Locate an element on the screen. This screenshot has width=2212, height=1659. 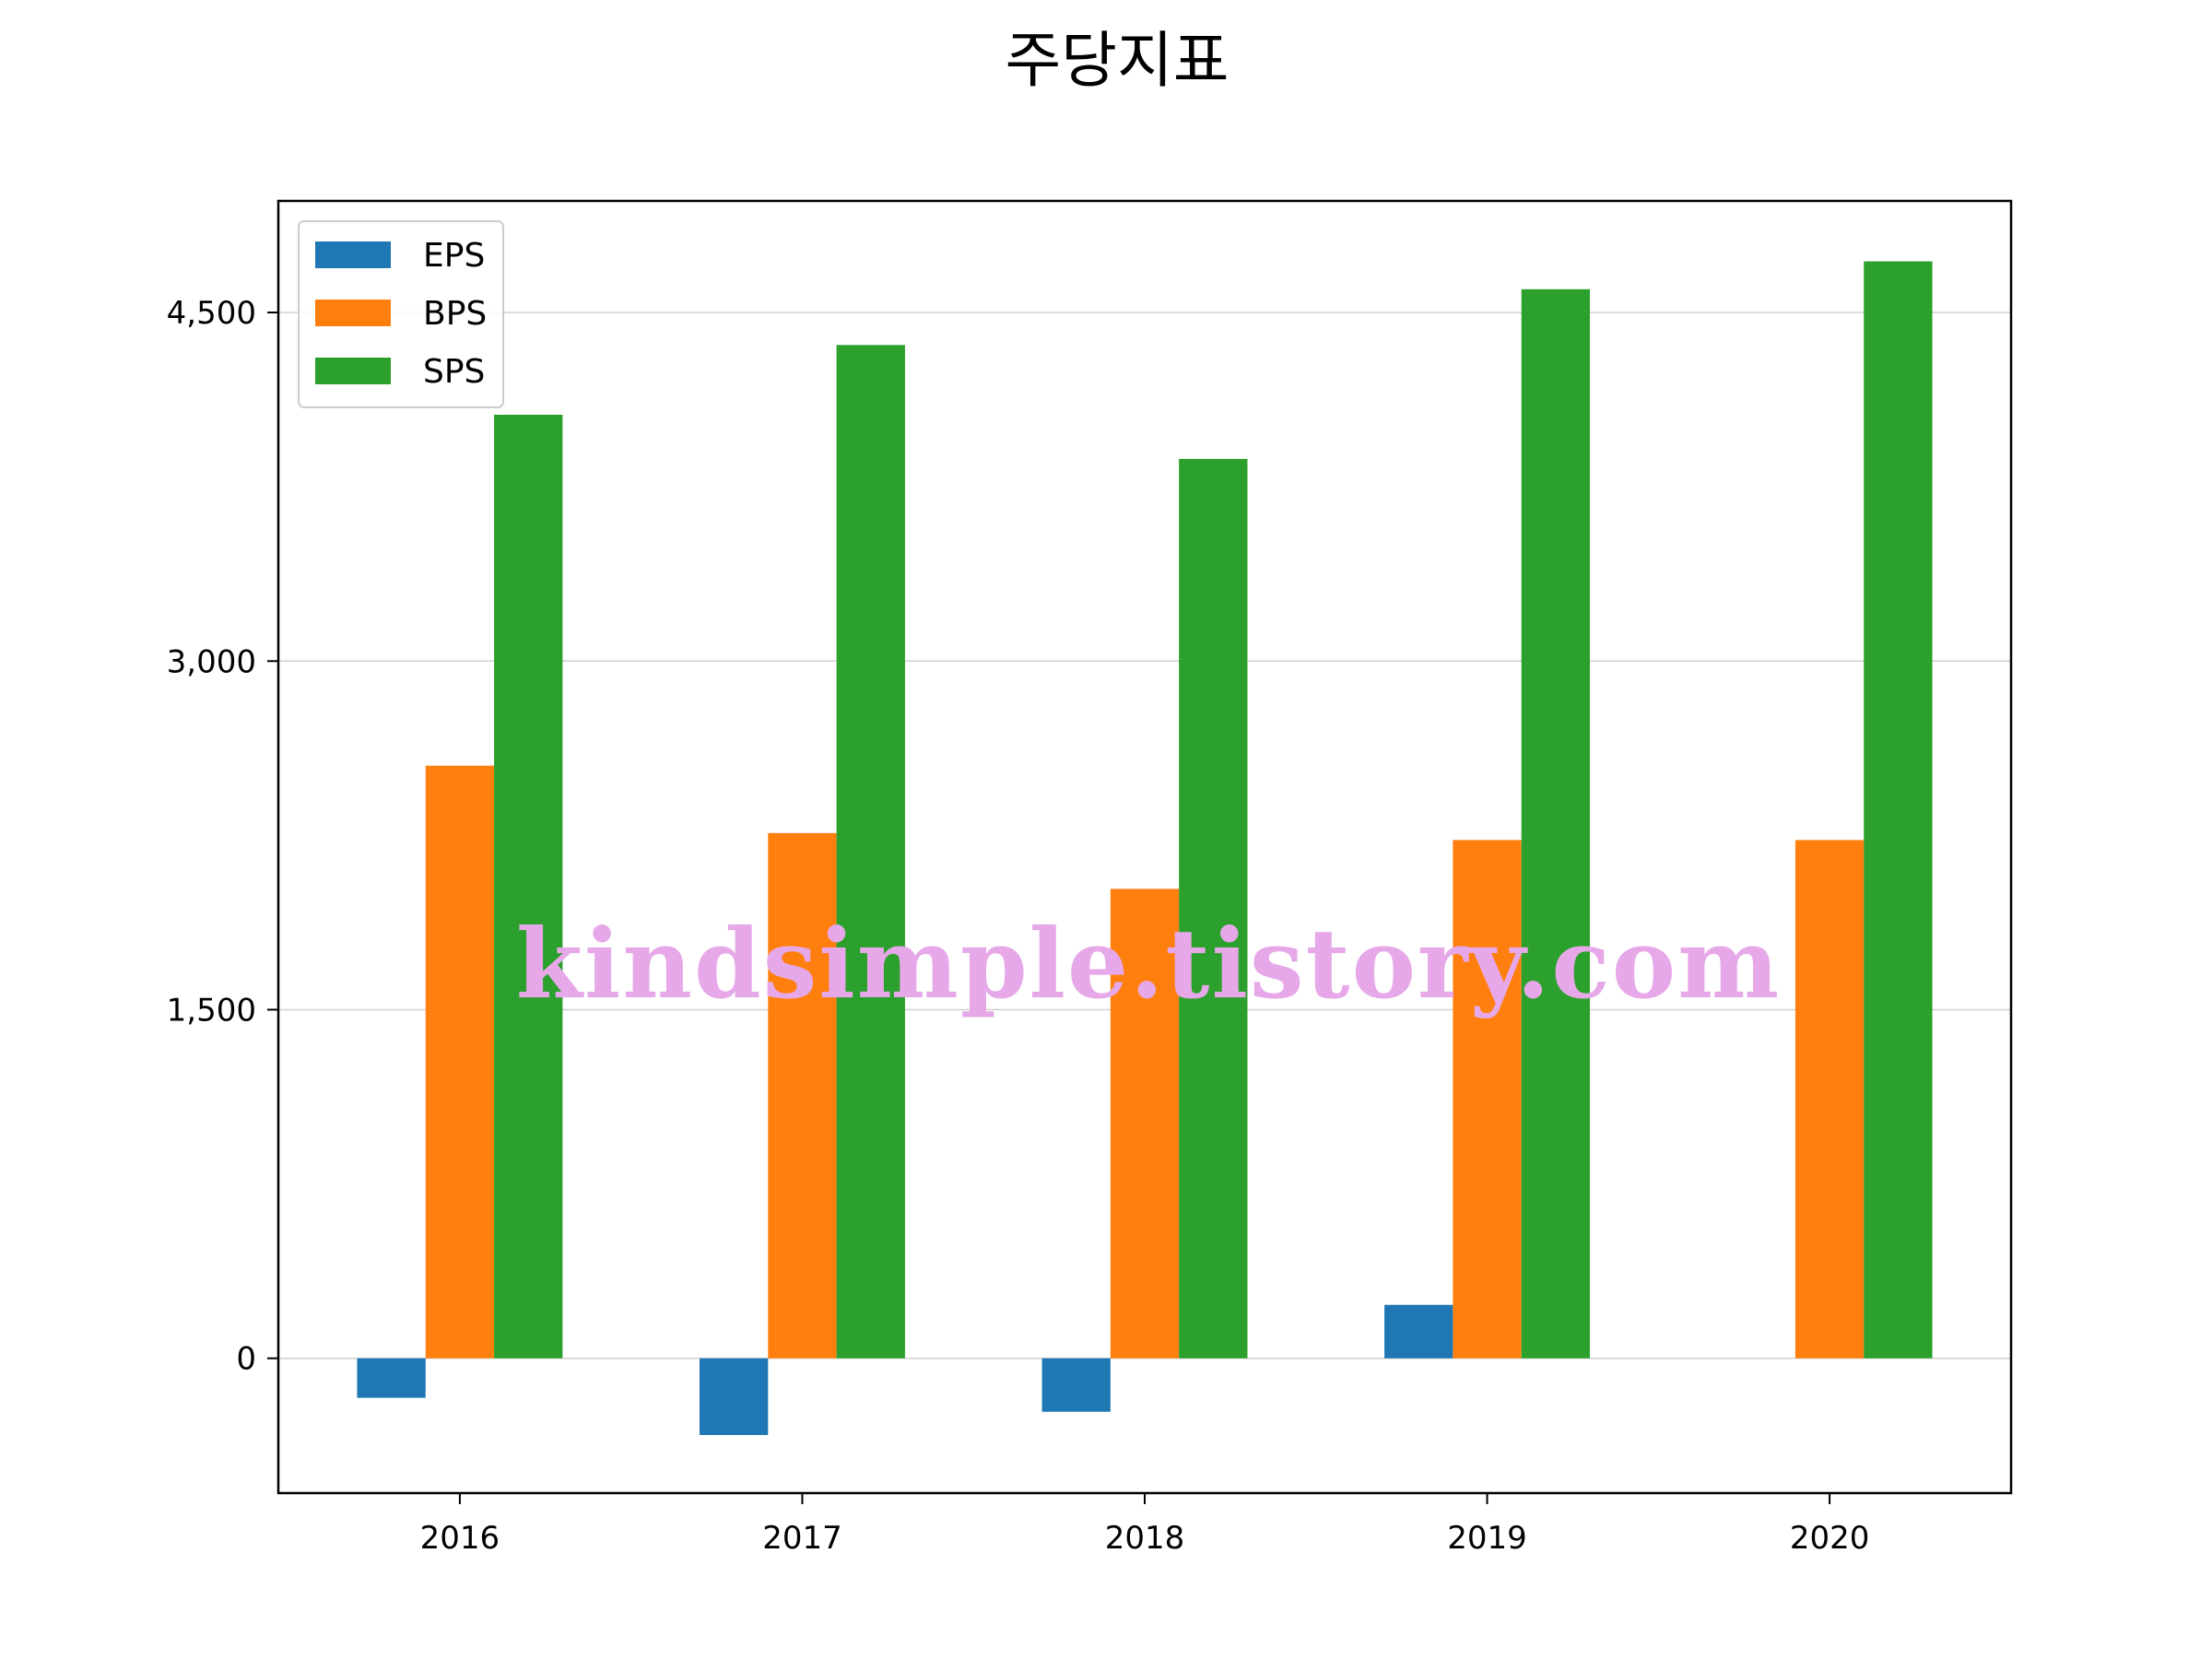
legend-swatch-eps is located at coordinates (353, 254).